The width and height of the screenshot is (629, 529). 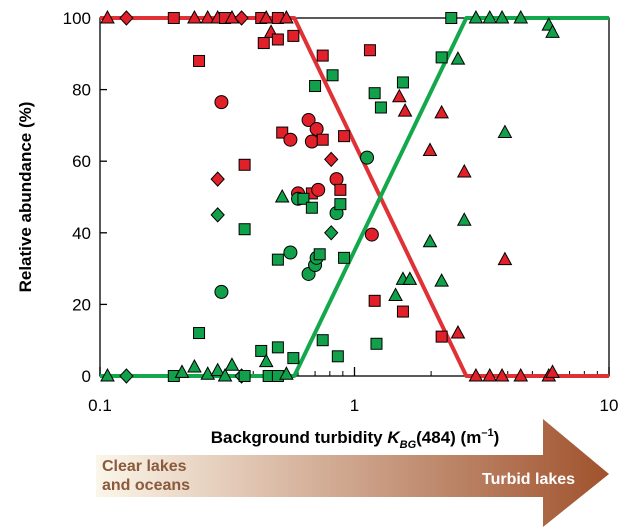 What do you see at coordinates (25, 197) in the screenshot?
I see `y-axis-title: Relative abundance (%)` at bounding box center [25, 197].